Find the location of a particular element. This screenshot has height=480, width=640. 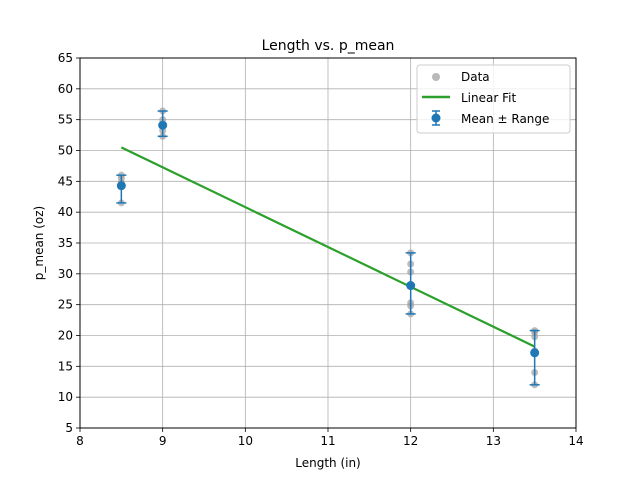

legend: Data Linear Fit Mean ± Range is located at coordinates (493, 99).